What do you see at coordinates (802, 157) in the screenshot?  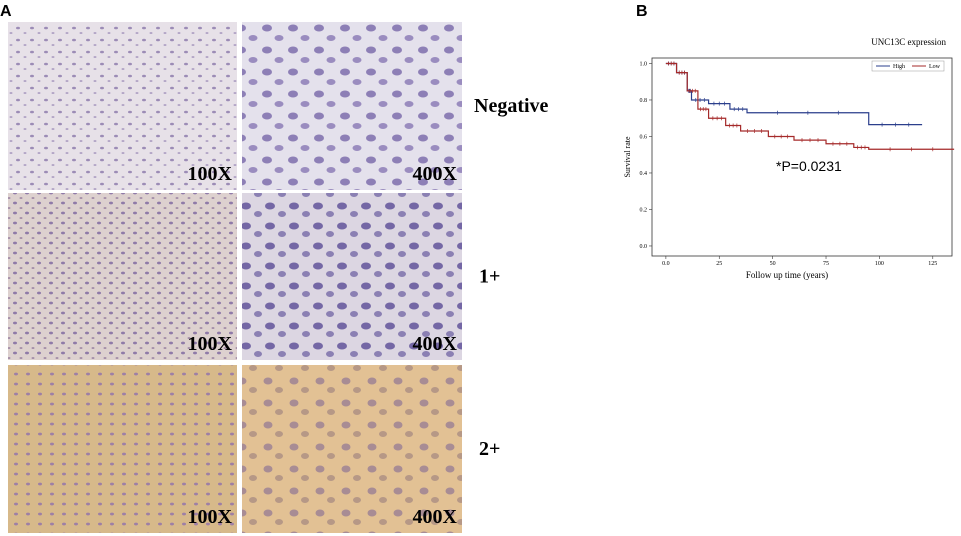 I see `plot-frame` at bounding box center [802, 157].